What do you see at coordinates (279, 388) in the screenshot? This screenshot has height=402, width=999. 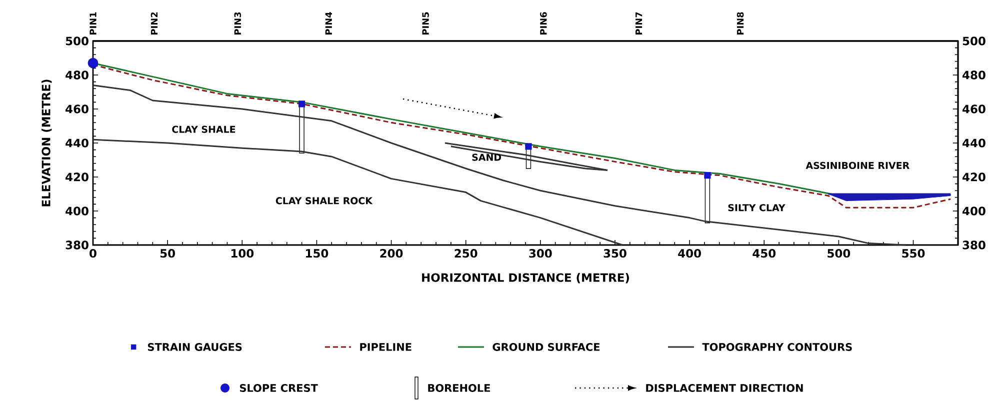 I see `legend-label: SLOPE CREST` at bounding box center [279, 388].